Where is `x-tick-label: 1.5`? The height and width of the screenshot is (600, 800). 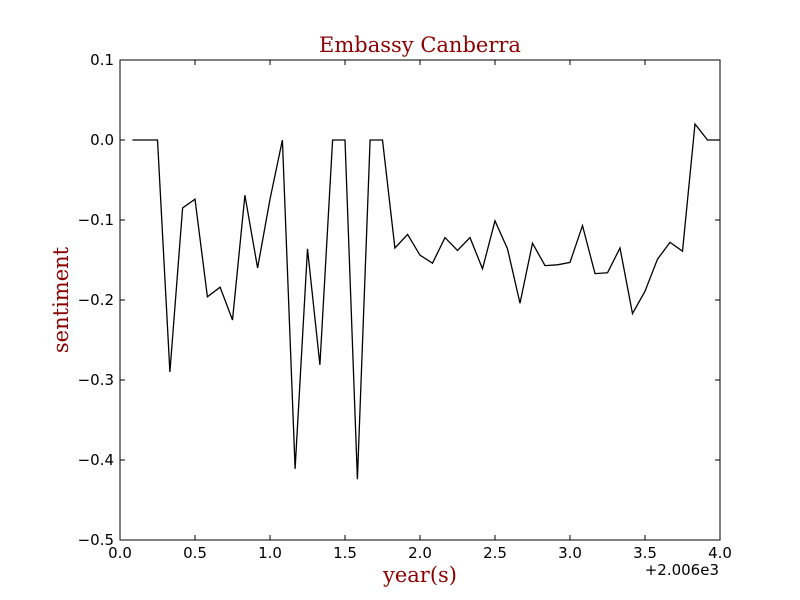
x-tick-label: 1.5 is located at coordinates (345, 553).